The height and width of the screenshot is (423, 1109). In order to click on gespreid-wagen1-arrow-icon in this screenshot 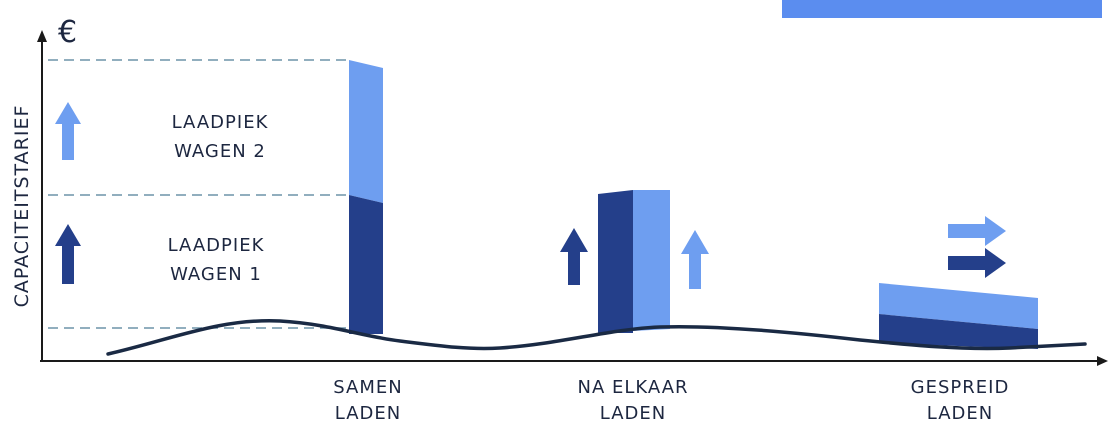, I will do `click(977, 263)`.